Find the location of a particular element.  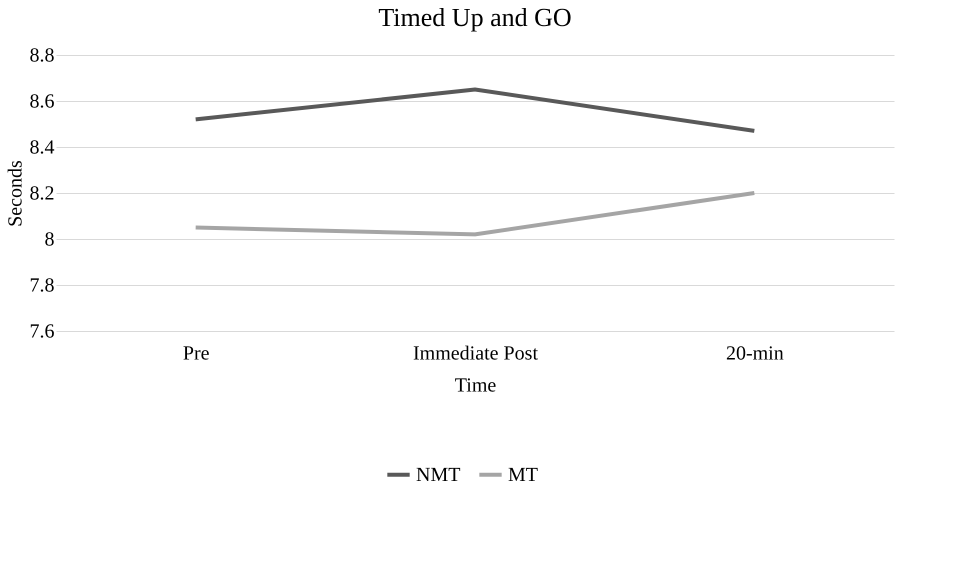

y-tick-label: 8.2 is located at coordinates (42, 193).